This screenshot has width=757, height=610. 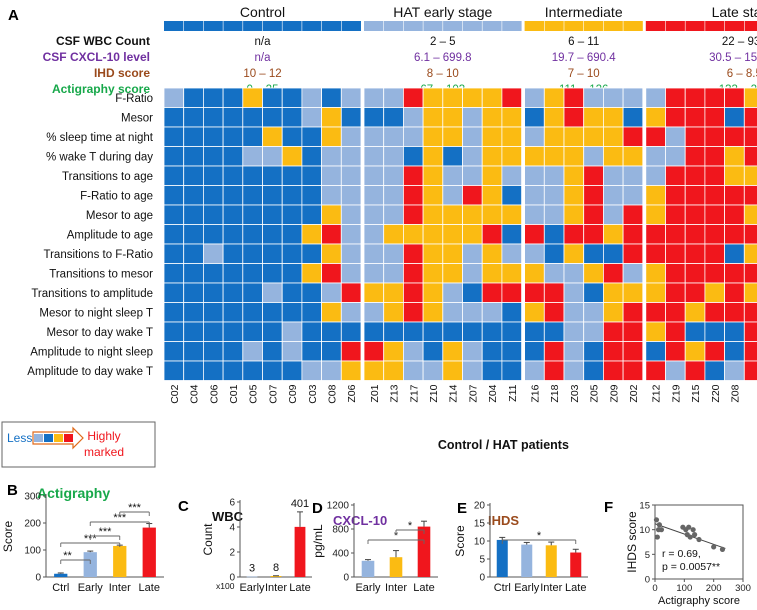 I want to click on correlation-r: r = 0.69,, so click(x=681, y=554).